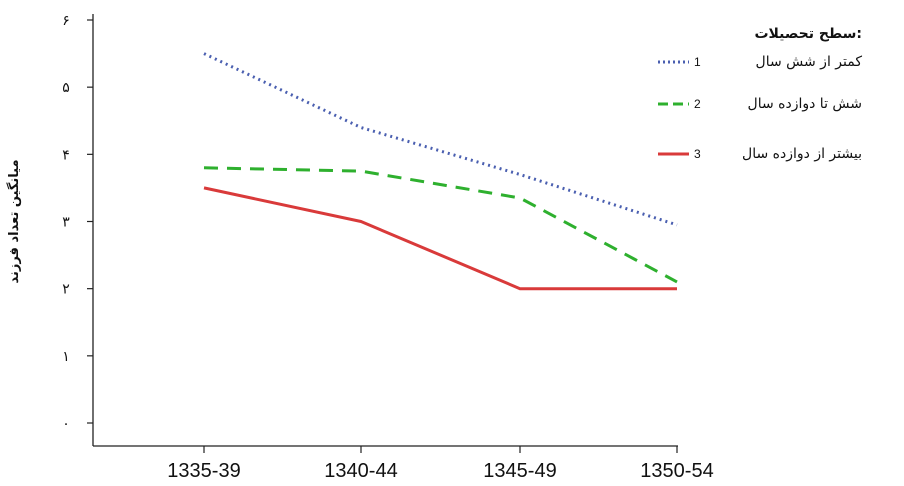 This screenshot has height=486, width=904. I want to click on x-tick-label: 1345-49, so click(519, 471).